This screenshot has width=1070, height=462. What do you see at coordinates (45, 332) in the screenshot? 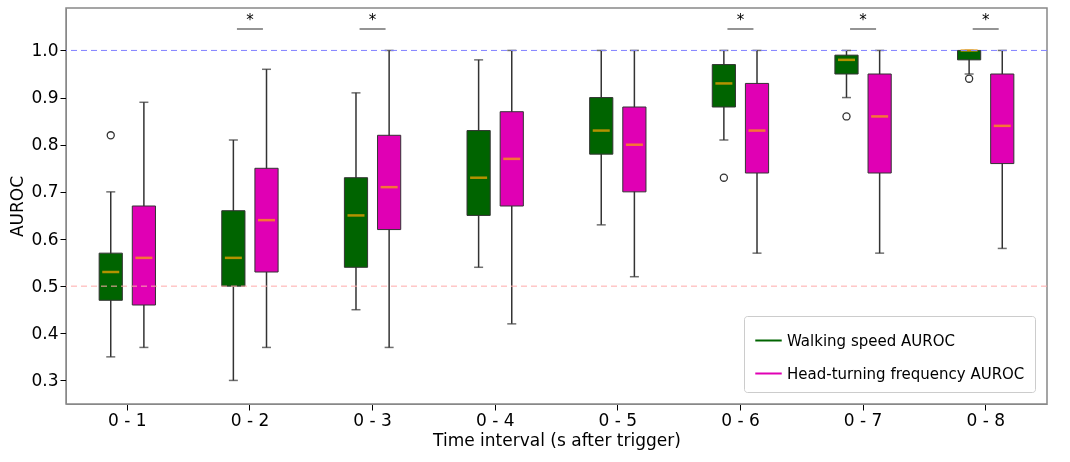
I see `y-tick-label: 0.4` at bounding box center [45, 332].